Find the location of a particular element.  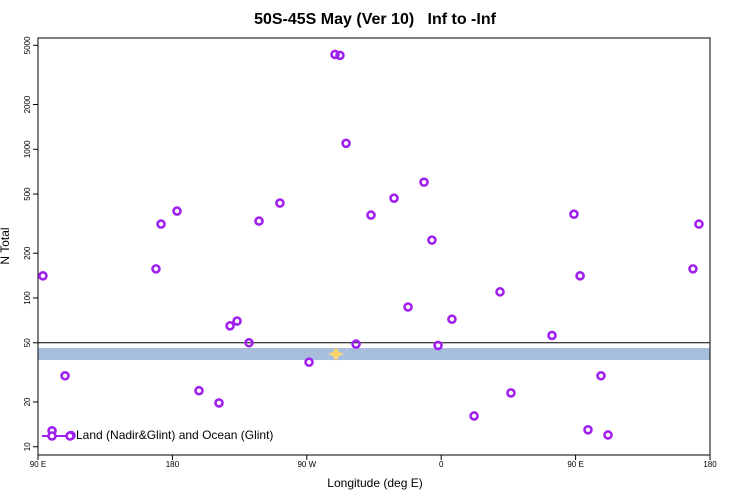

band is located at coordinates (374, 354).